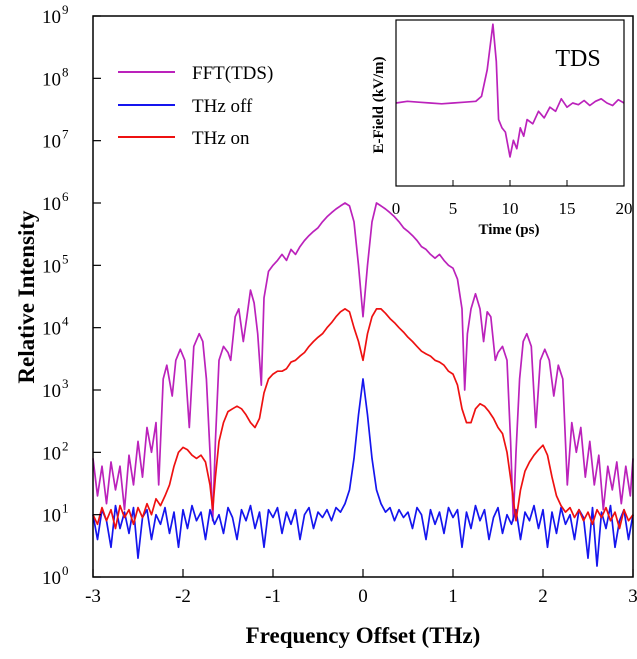 The width and height of the screenshot is (637, 659). What do you see at coordinates (65, 71) in the screenshot?
I see `y-tick-exponent: 8` at bounding box center [65, 71].